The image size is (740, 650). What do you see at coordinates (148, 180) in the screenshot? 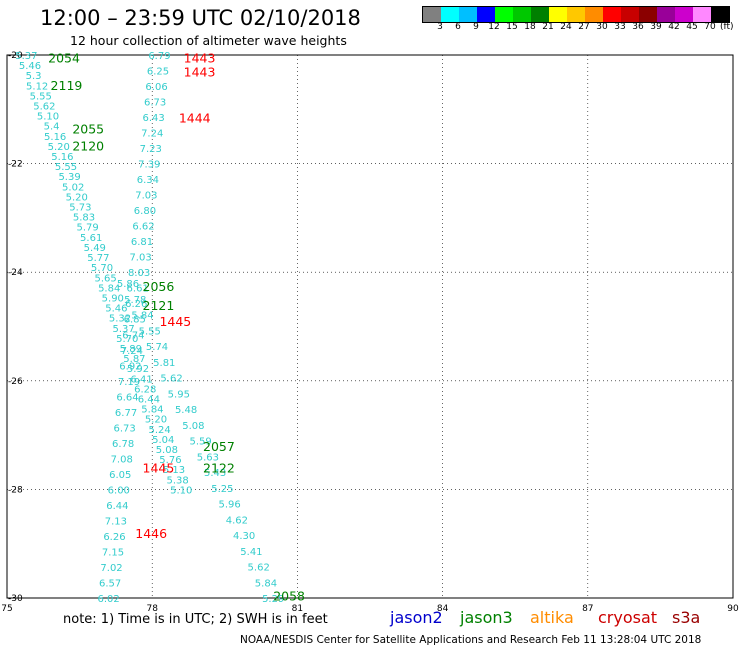
I see `swh-value: 6.34` at bounding box center [148, 180].